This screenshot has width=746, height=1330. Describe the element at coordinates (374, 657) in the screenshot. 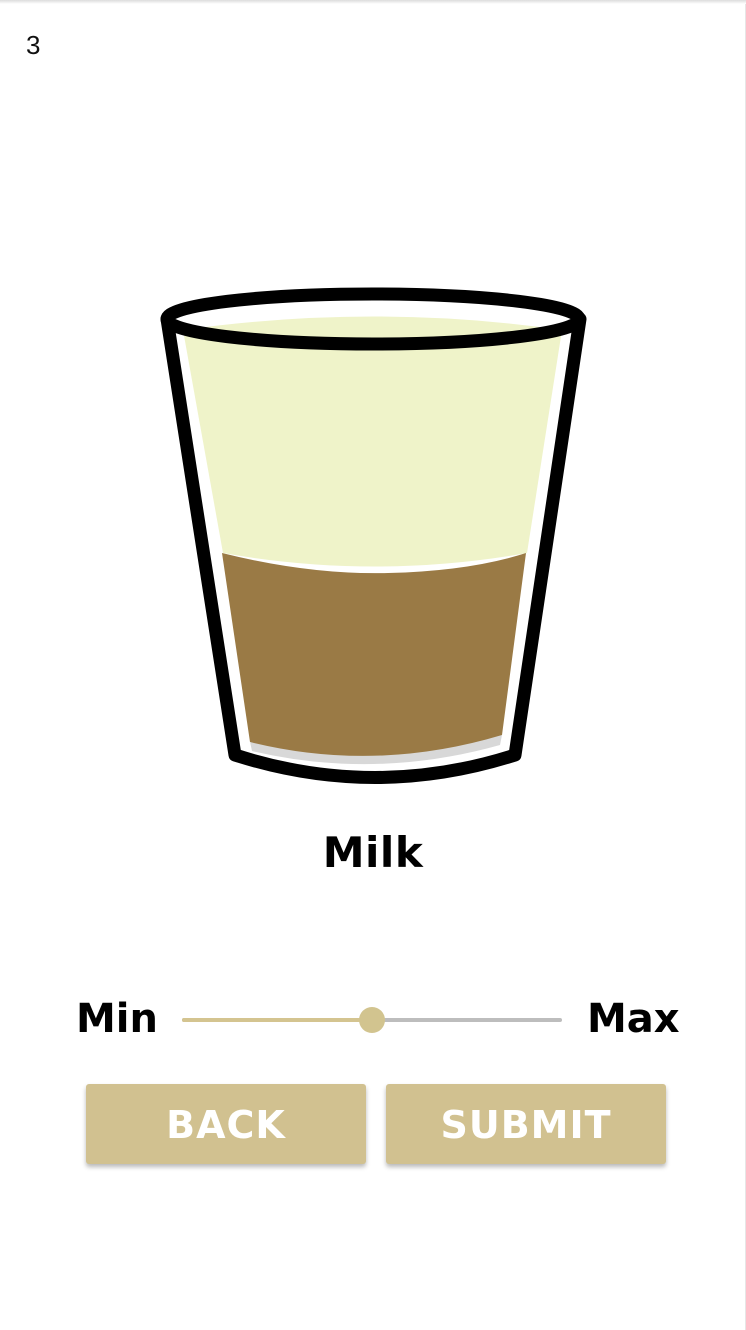

I see `coffee-layer` at that location.